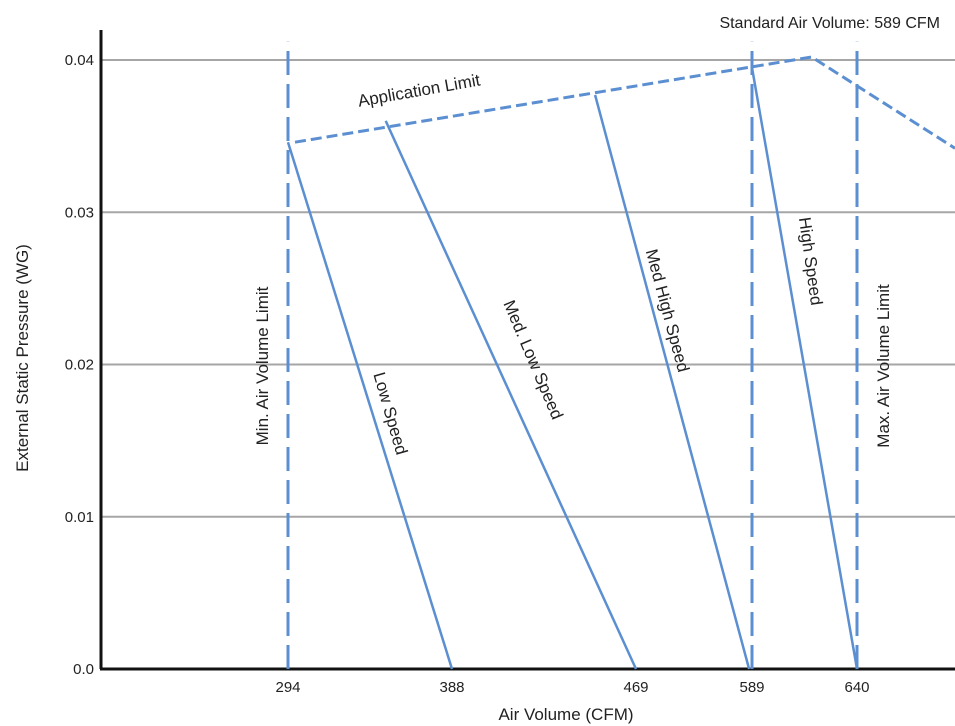 The image size is (955, 726). What do you see at coordinates (390, 413) in the screenshot?
I see `series-label: Low Speed` at bounding box center [390, 413].